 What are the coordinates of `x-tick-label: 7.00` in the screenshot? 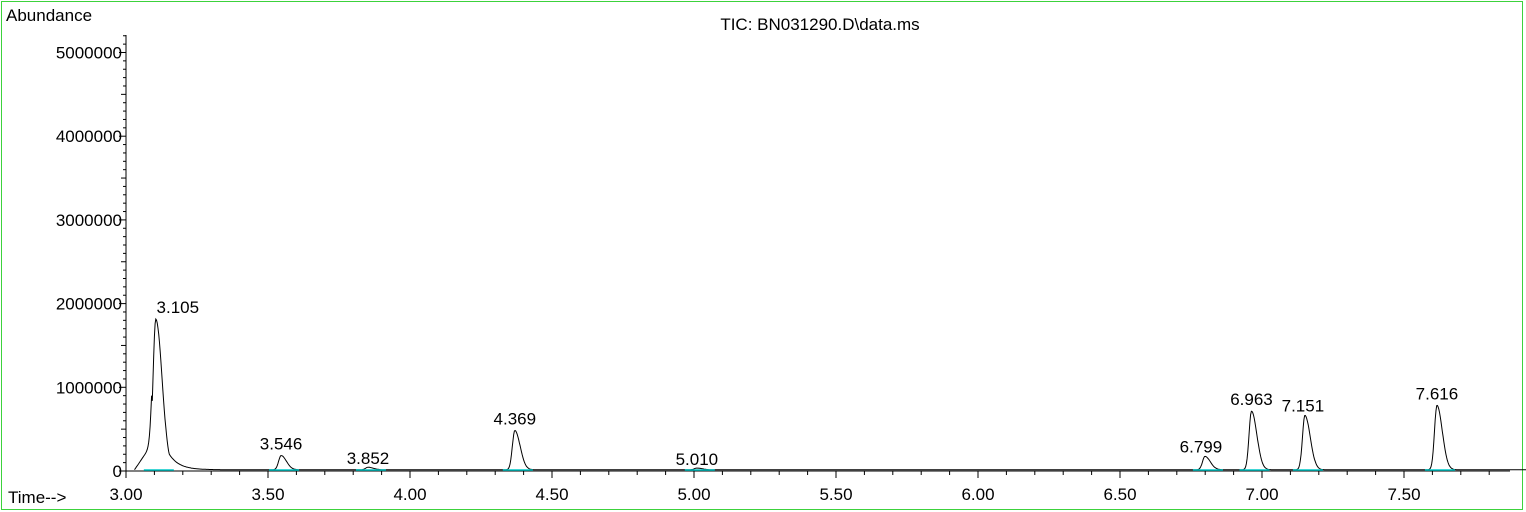 It's located at (1261, 494).